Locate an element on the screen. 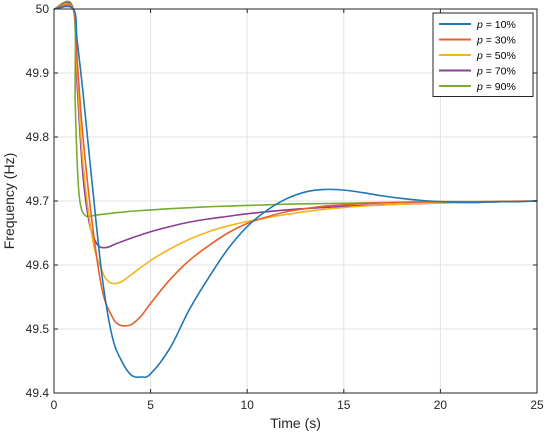  y-tick-label: 49.5 is located at coordinates (38, 329).